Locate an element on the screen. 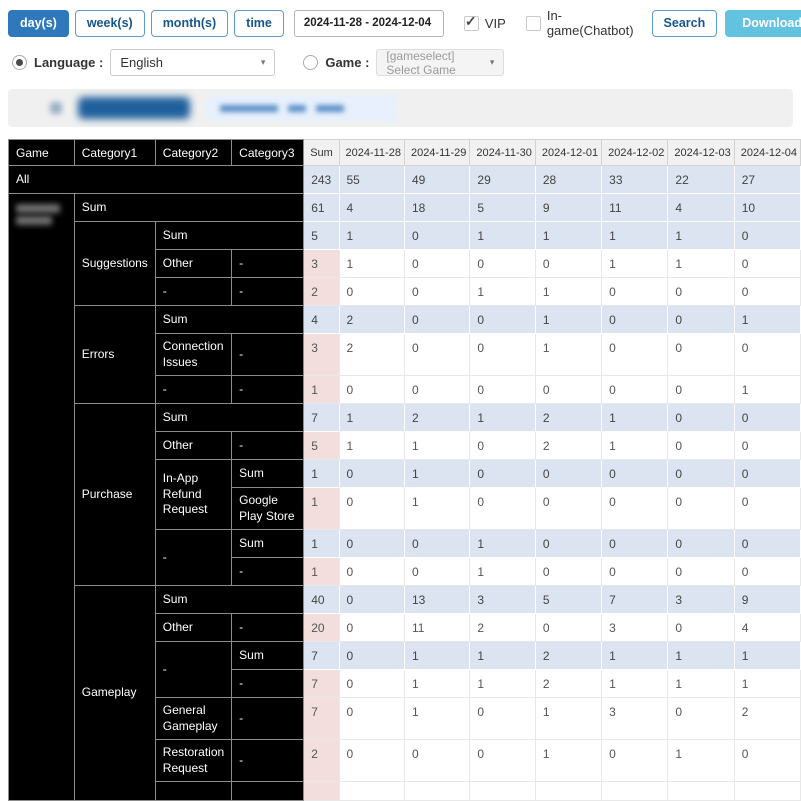 The height and width of the screenshot is (801, 801). vip-label: VIP is located at coordinates (495, 23).